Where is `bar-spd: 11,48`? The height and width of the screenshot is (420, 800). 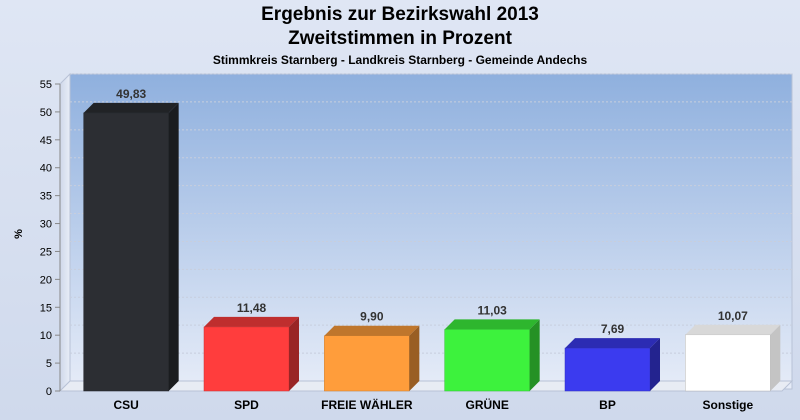
bar-spd: 11,48 is located at coordinates (251, 346).